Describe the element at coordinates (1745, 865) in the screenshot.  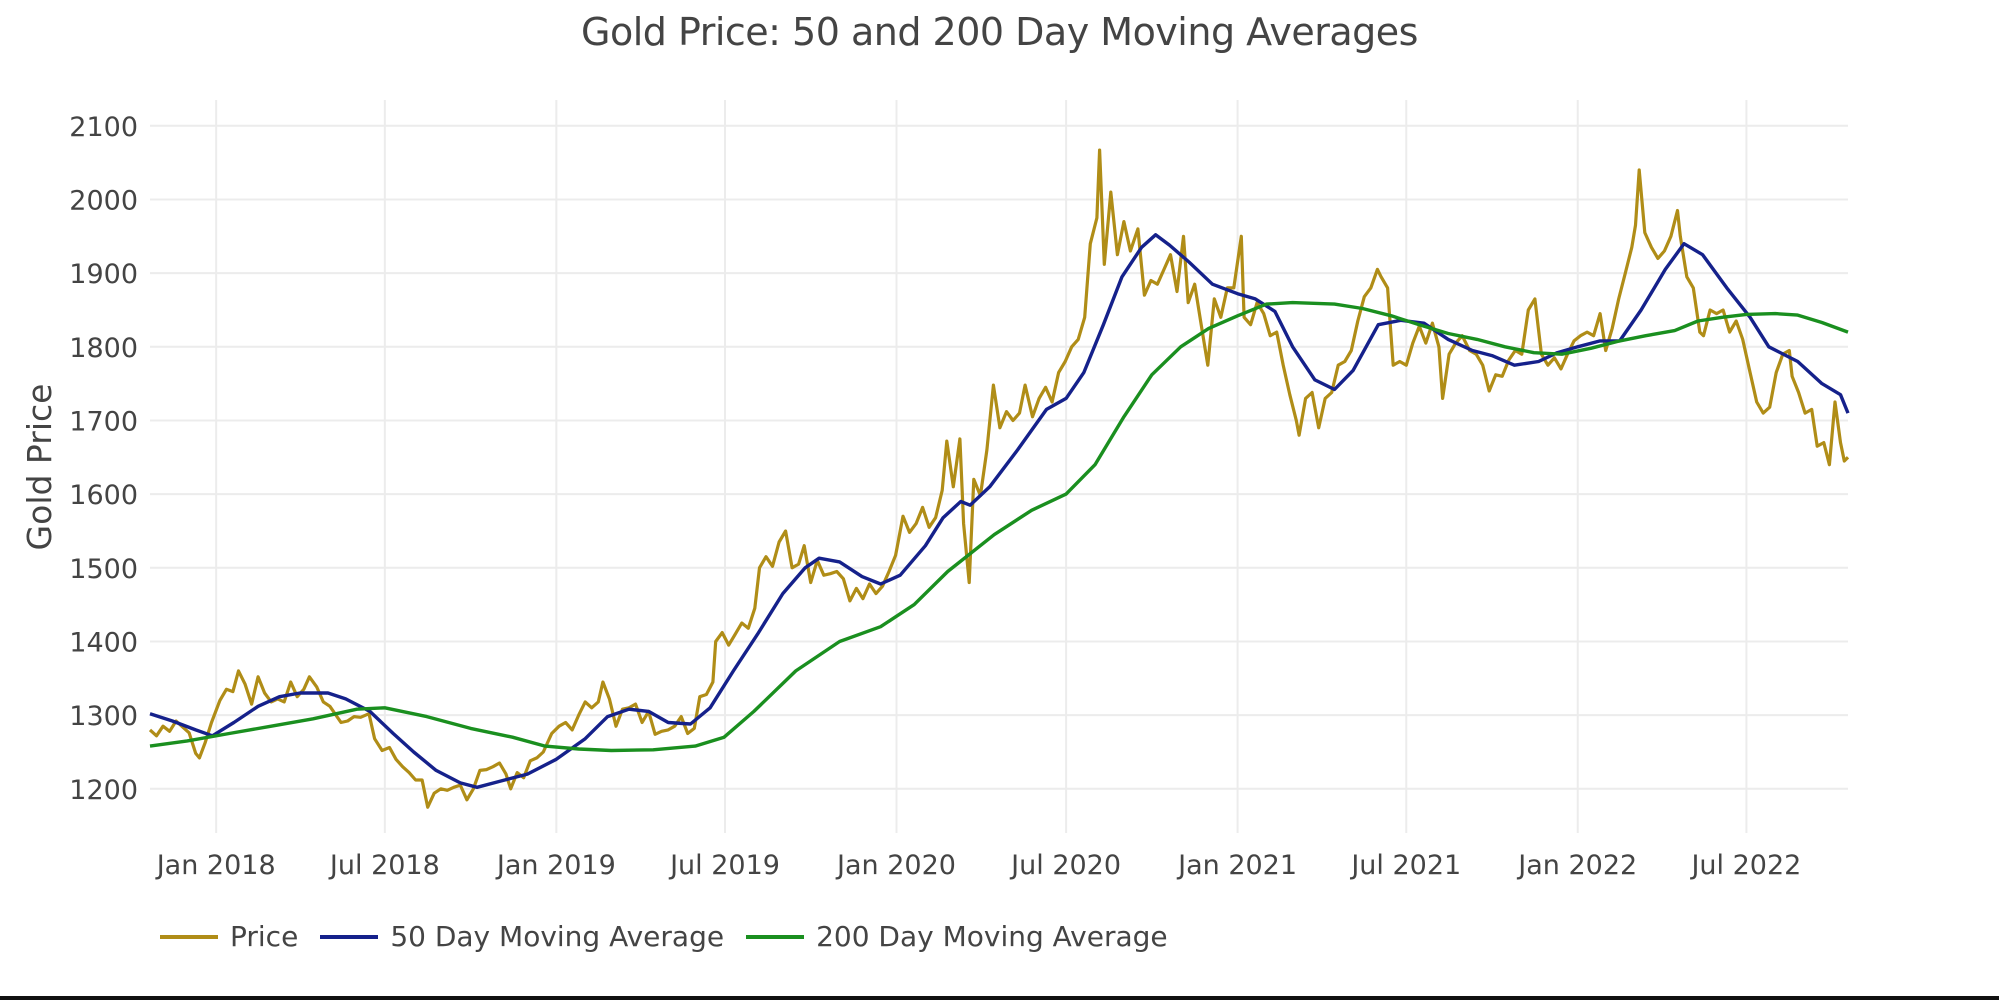
I see `x-tick-label: Jul 2022` at that location.